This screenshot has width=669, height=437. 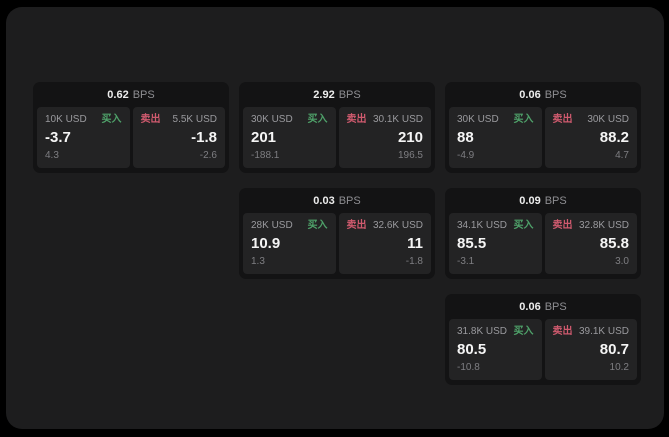 I want to click on bps-value: 0.03, so click(x=324, y=200).